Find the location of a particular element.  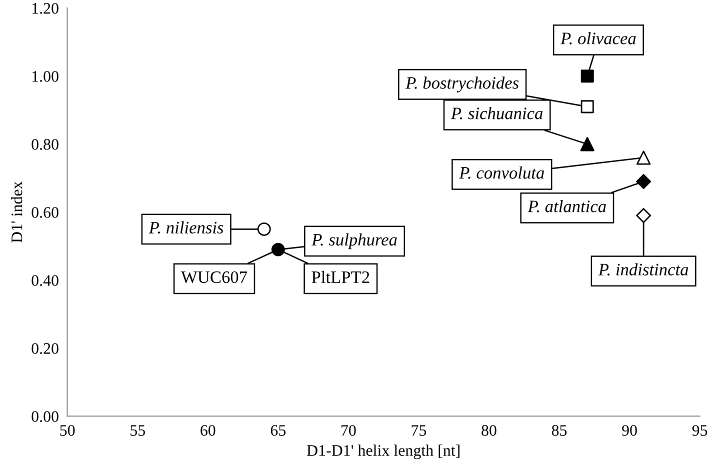

text: P. convoluta is located at coordinates (501, 172).